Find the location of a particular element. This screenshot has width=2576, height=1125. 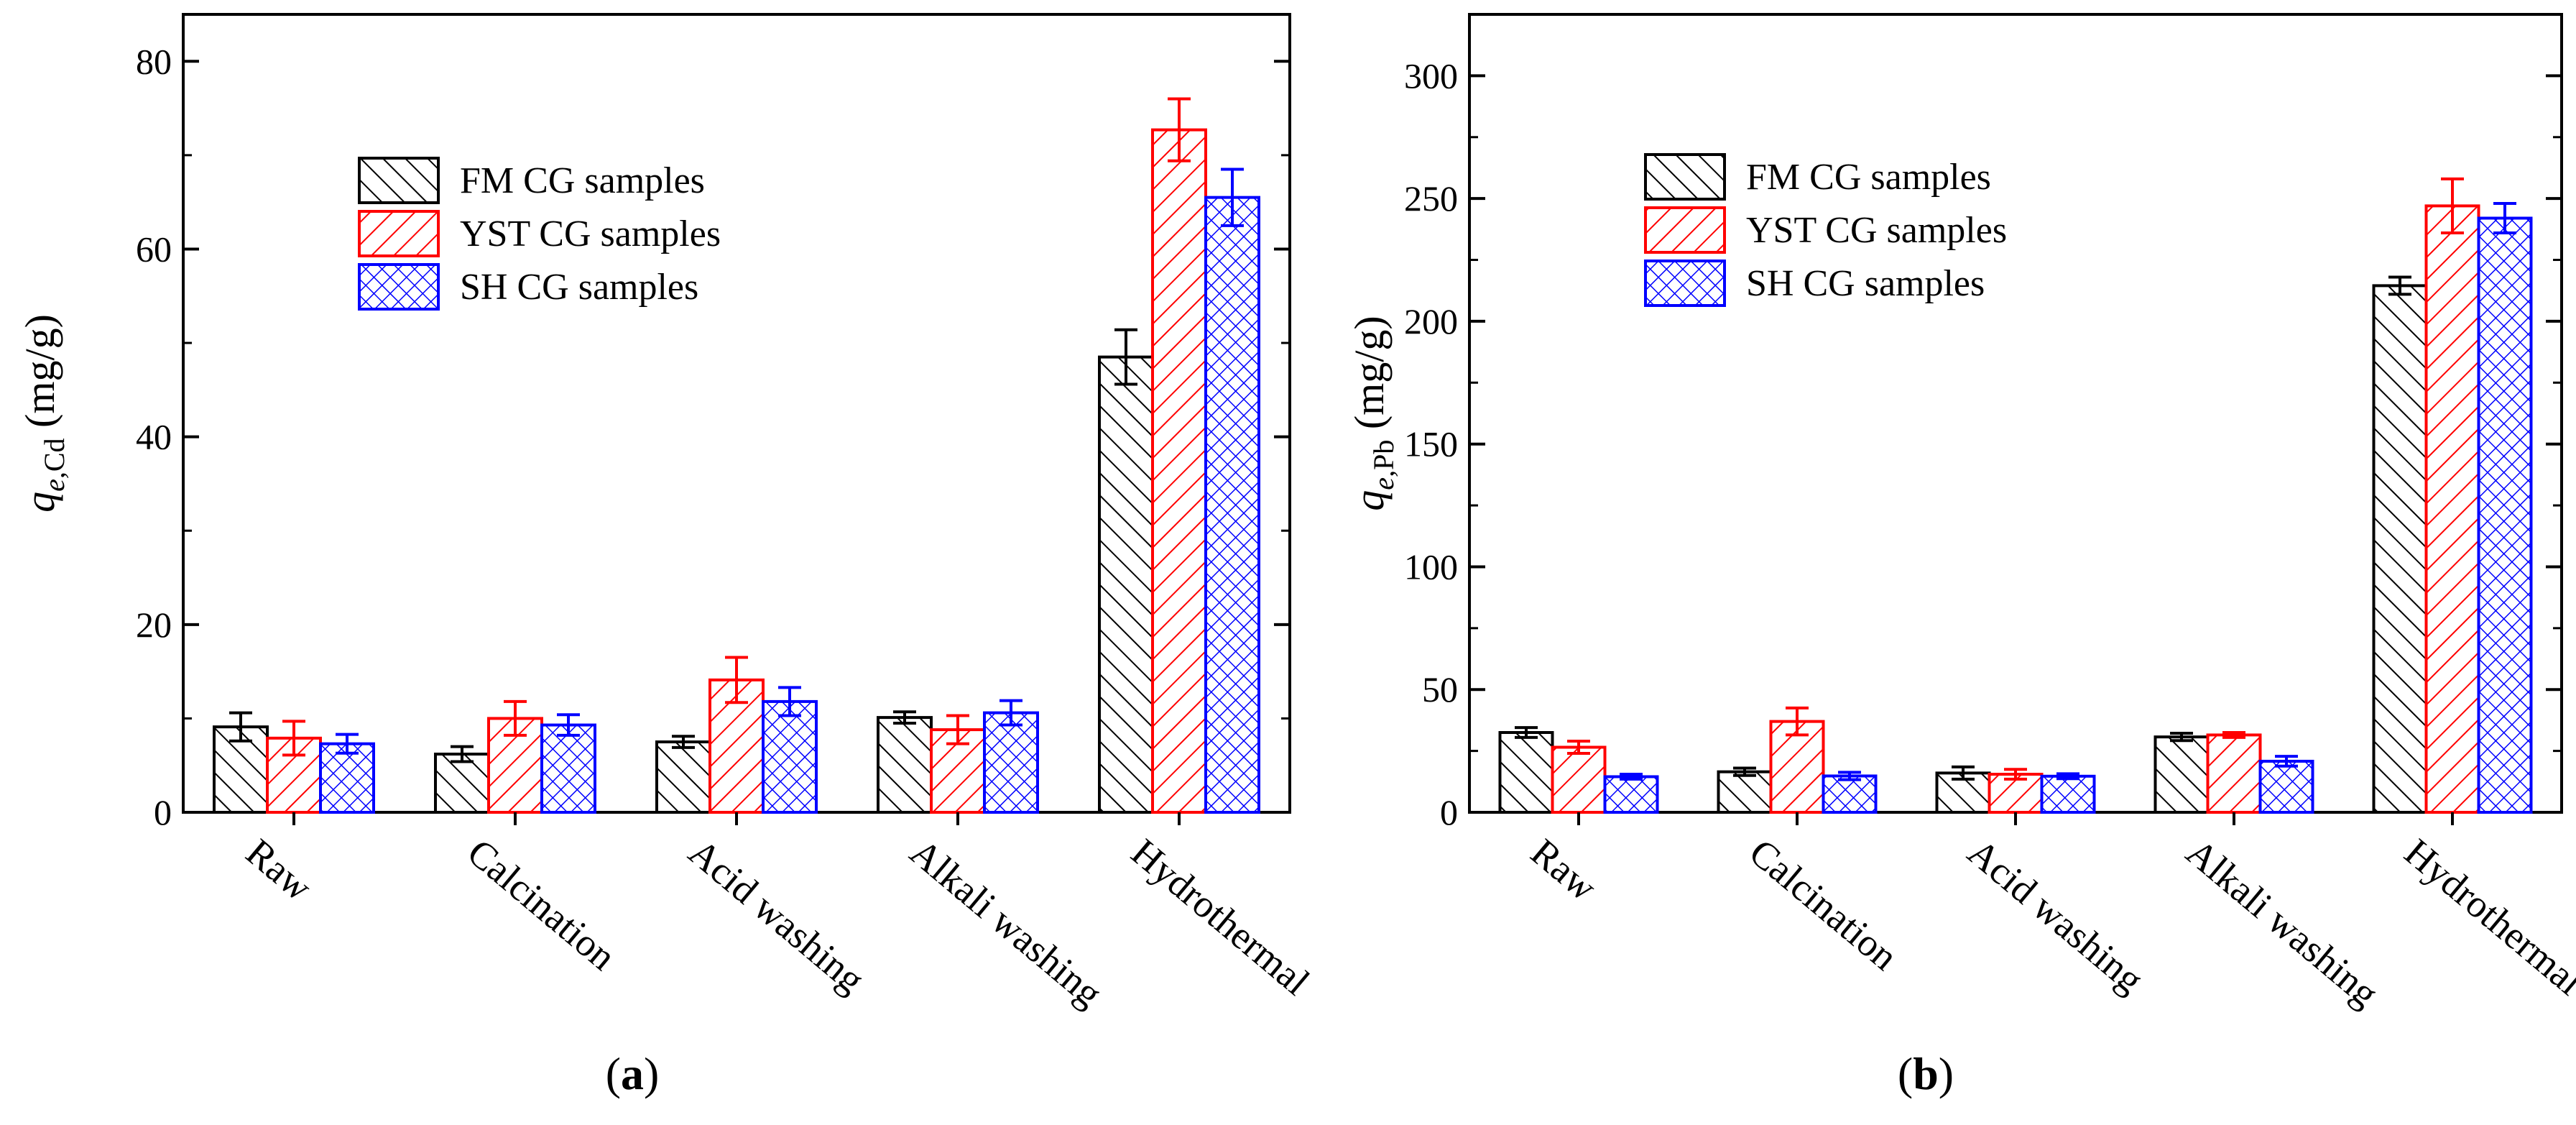

y-axis-label-var-a: q is located at coordinates (40, 503).